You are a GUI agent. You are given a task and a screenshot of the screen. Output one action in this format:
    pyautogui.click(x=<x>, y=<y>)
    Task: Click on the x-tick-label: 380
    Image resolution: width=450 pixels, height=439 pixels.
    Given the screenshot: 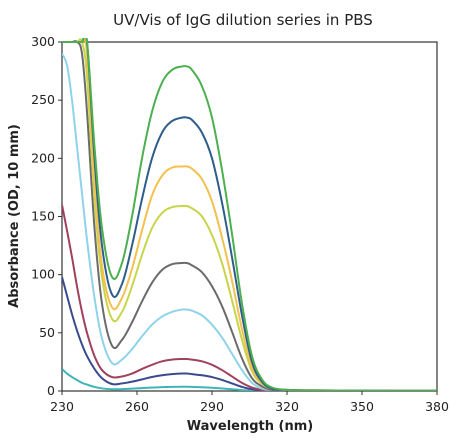 What is the action you would take?
    pyautogui.click(x=437, y=406)
    